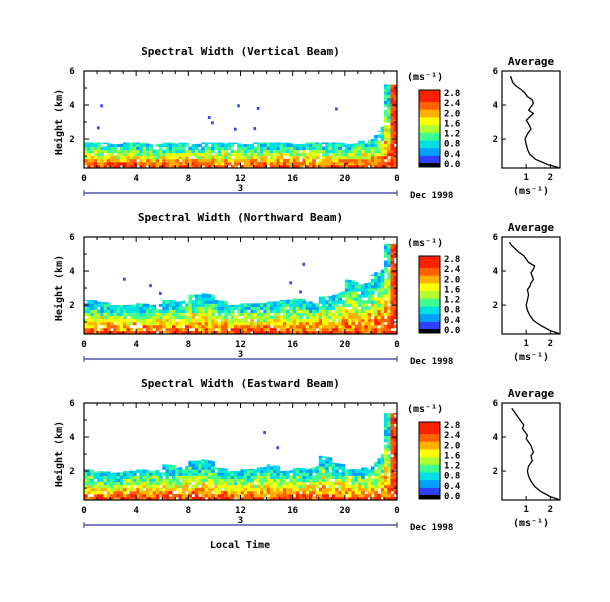 This screenshot has height=602, width=610. What do you see at coordinates (240, 217) in the screenshot?
I see `panel-title: Spectral Width (Northward Beam)` at bounding box center [240, 217].